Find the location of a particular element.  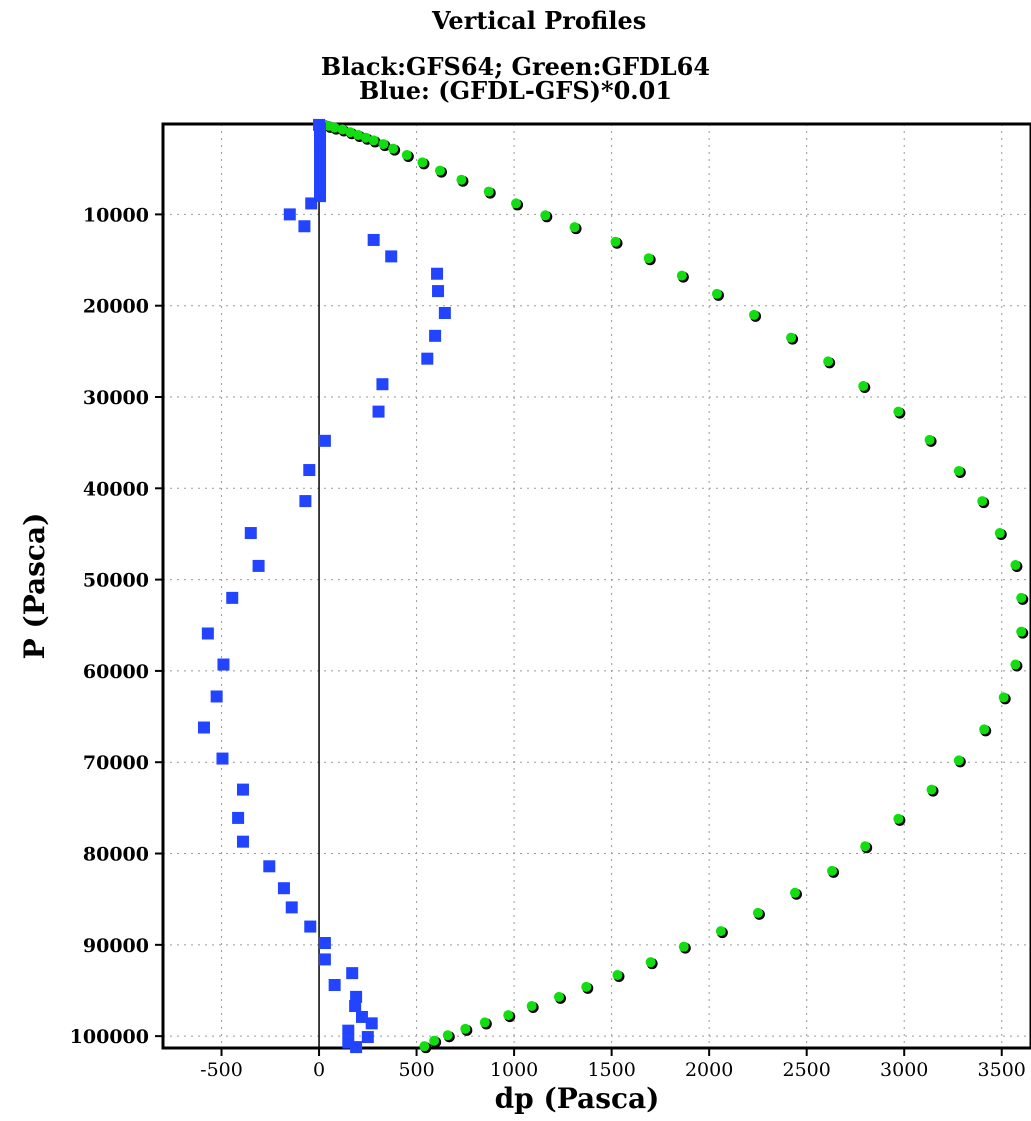

x-axis-label: dp (Pasca) is located at coordinates (577, 1098).